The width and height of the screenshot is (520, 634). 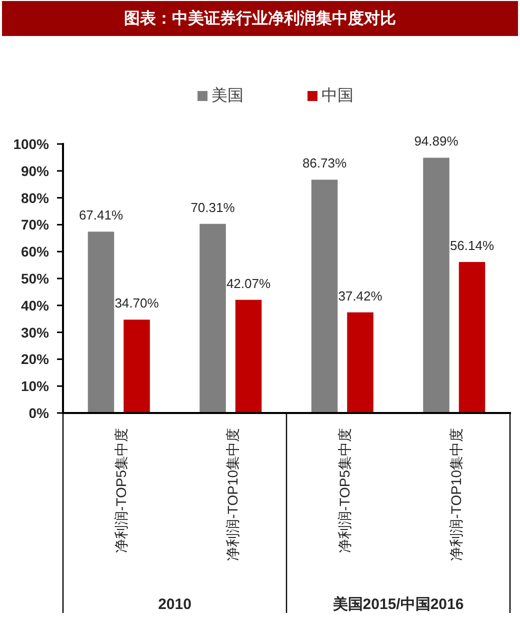 I want to click on chart-title: 图表：中美证券行业净利润集中度对比, so click(x=260, y=18).